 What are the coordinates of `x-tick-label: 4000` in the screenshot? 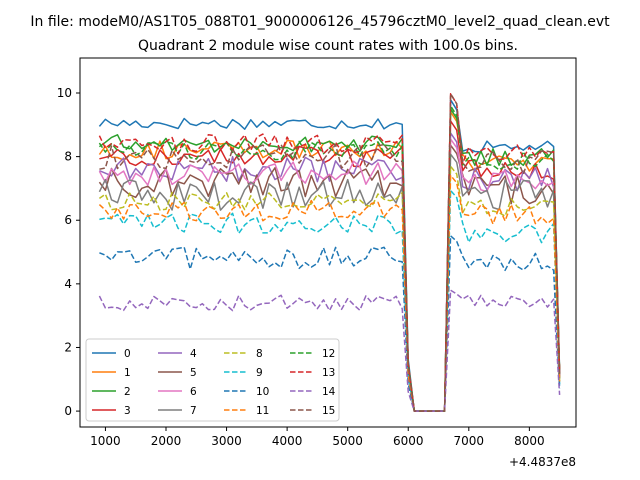 It's located at (287, 441).